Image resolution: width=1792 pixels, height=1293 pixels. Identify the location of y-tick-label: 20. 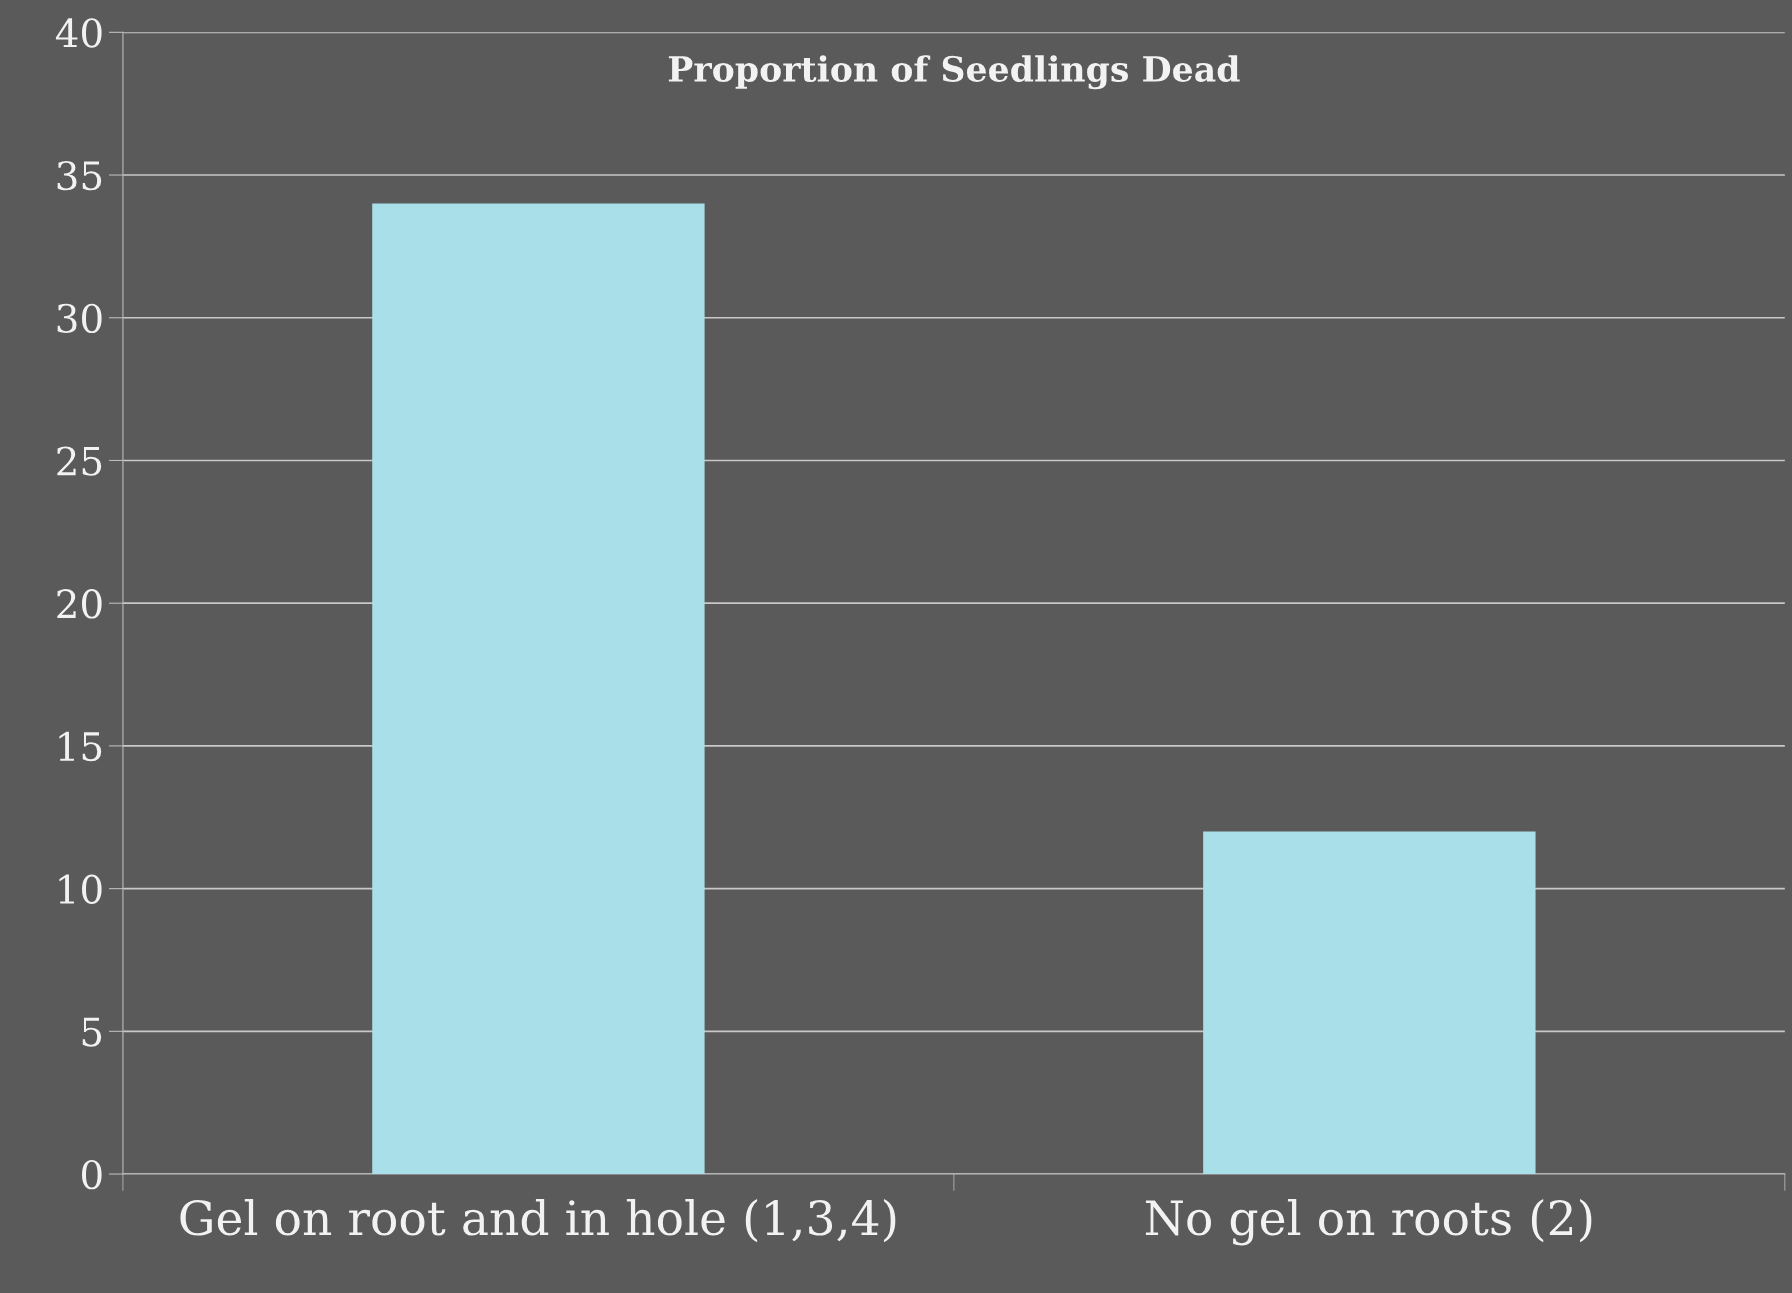
(79, 604).